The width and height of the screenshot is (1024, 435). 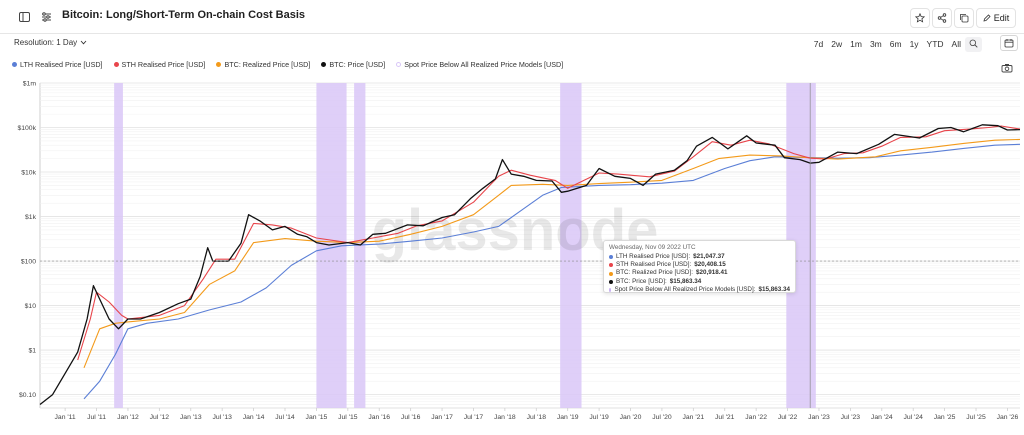 I want to click on y-tick-label: $1, so click(x=32, y=351).